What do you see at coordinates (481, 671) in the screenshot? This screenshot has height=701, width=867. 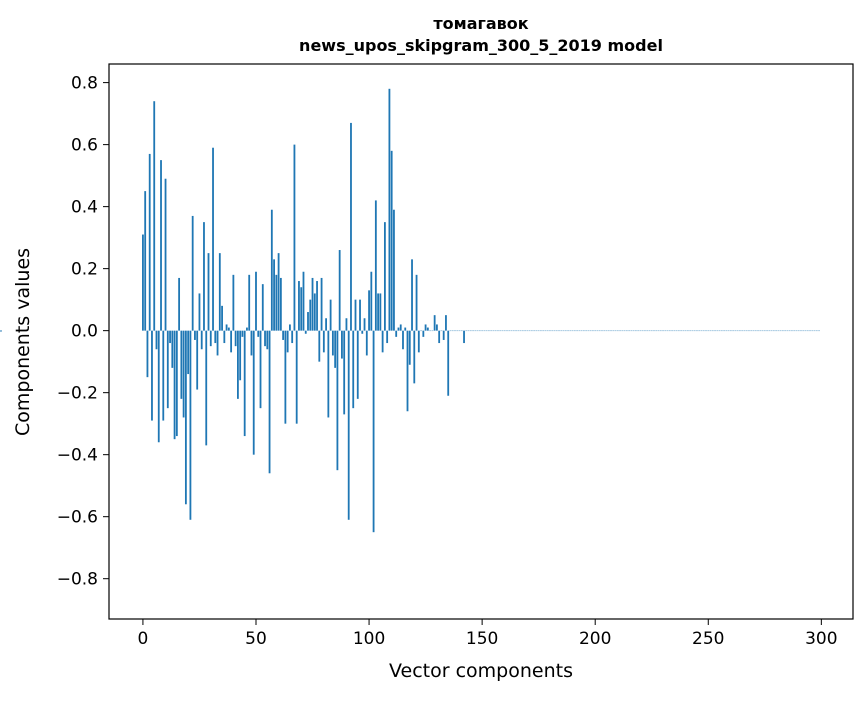 I see `x-axis-label: Vector components` at bounding box center [481, 671].